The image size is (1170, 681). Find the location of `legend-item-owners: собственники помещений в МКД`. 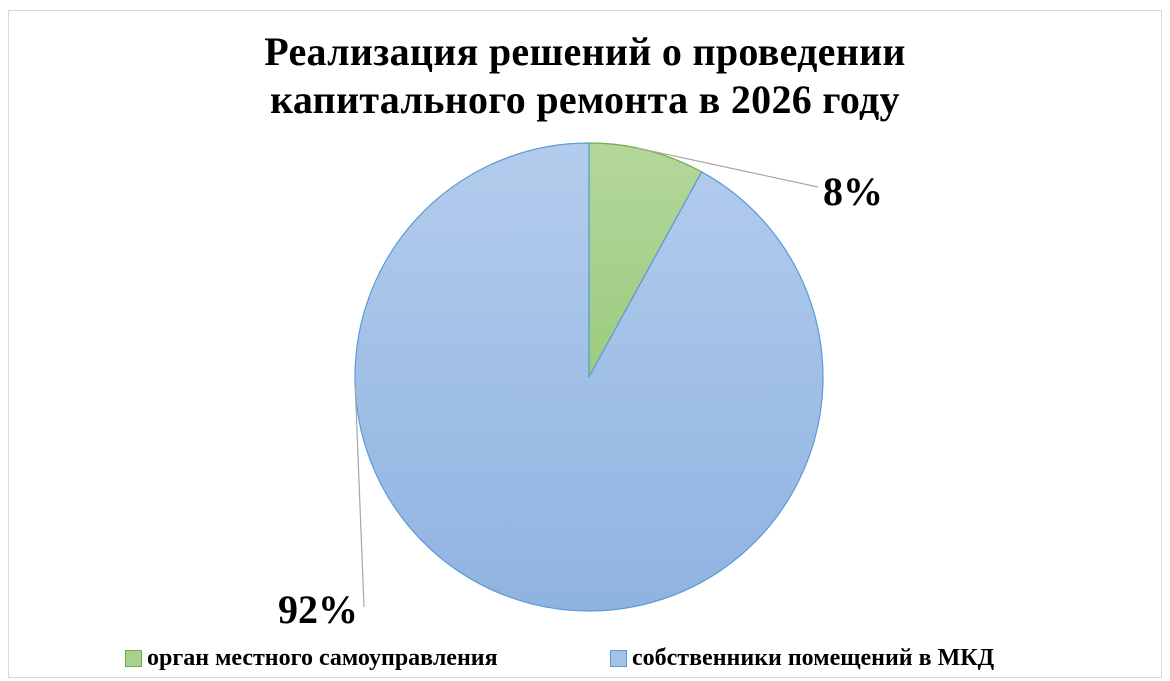

legend-item-owners: собственники помещений в МКД is located at coordinates (802, 658).